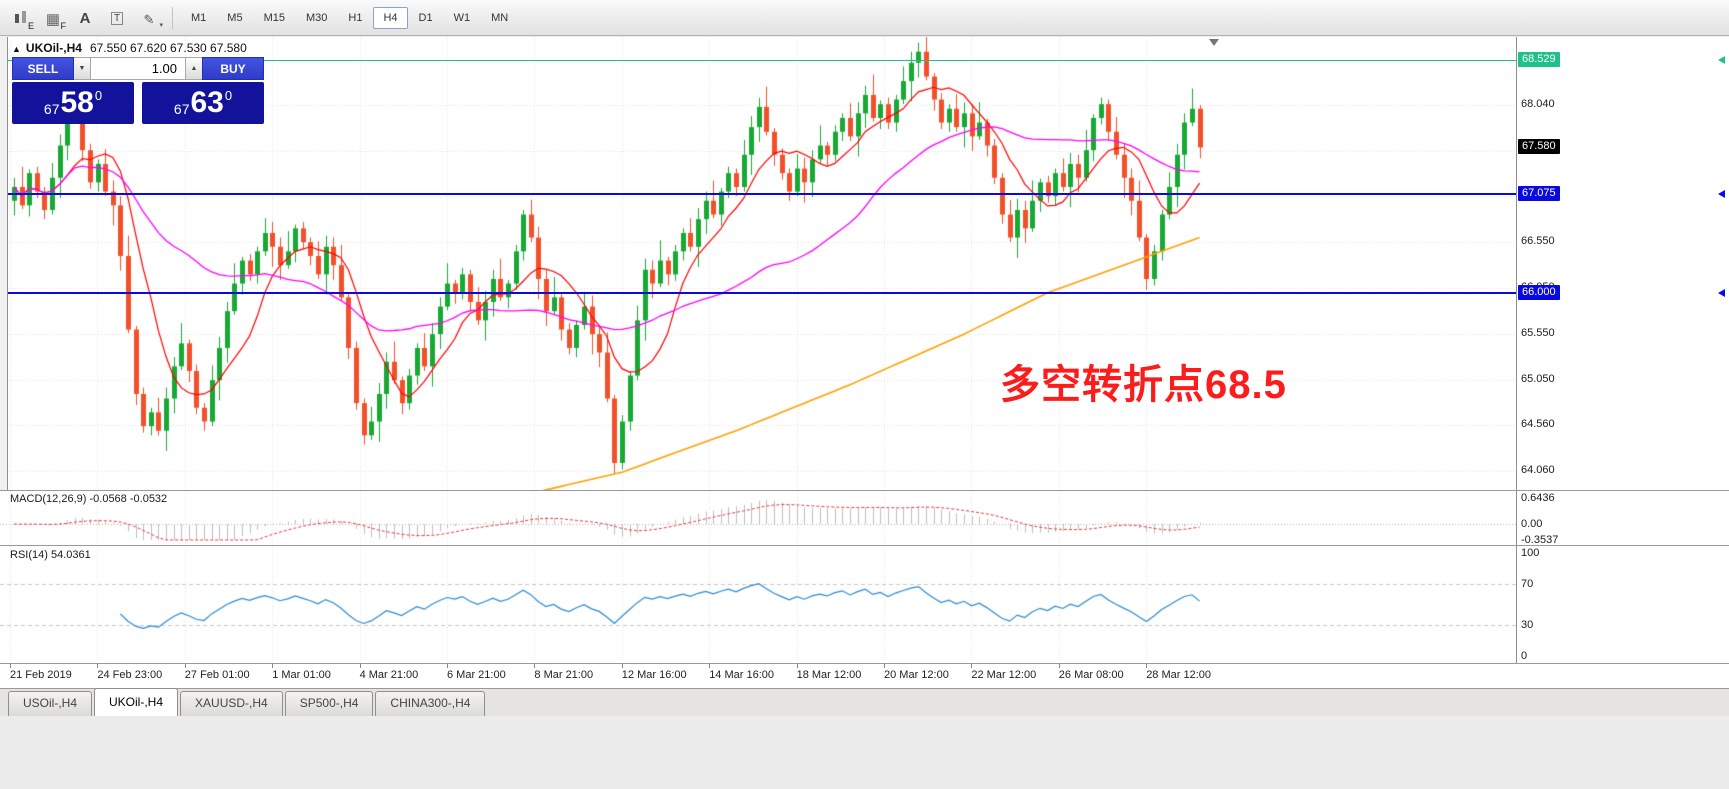 Image resolution: width=1729 pixels, height=789 pixels. What do you see at coordinates (500, 17) in the screenshot?
I see `timeframe-button-mn: MN` at bounding box center [500, 17].